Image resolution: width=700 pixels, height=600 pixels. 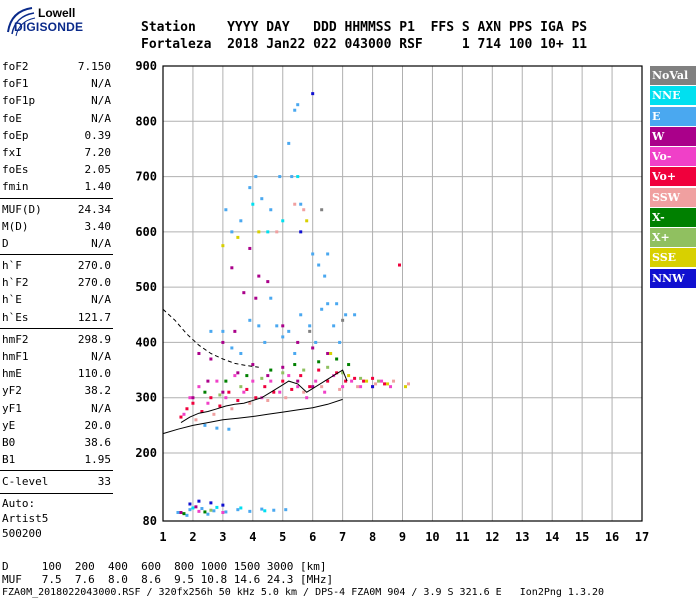 I want to click on param-row: h`F 270.0, so click(x=56, y=265).